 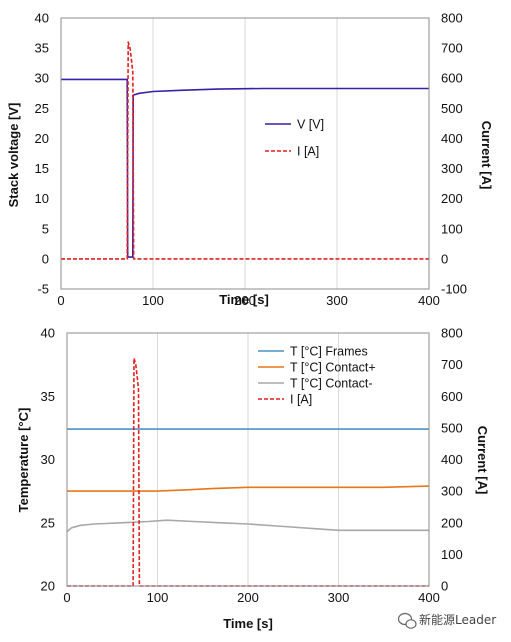 I want to click on chart-2-y2-tick-label: 400, so click(x=452, y=459).